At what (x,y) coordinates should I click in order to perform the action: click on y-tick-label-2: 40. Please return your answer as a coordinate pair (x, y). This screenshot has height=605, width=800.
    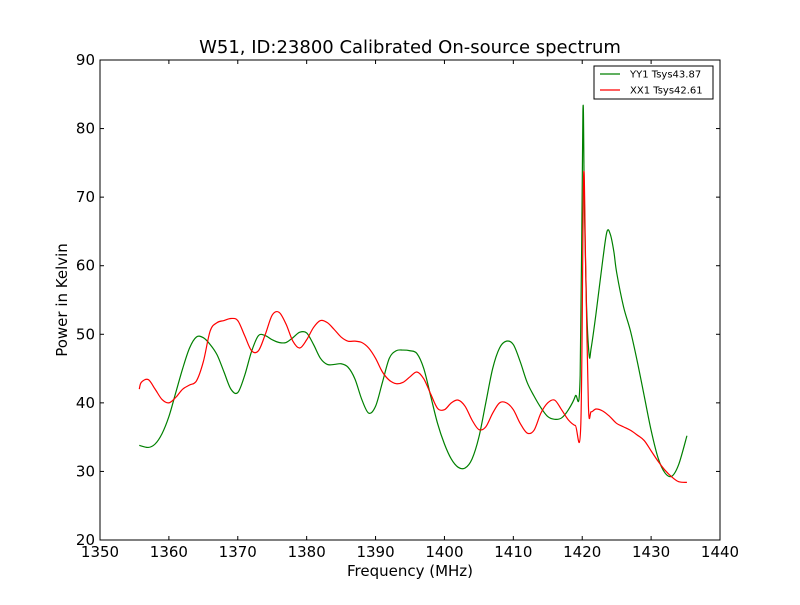
    Looking at the image, I should click on (85, 403).